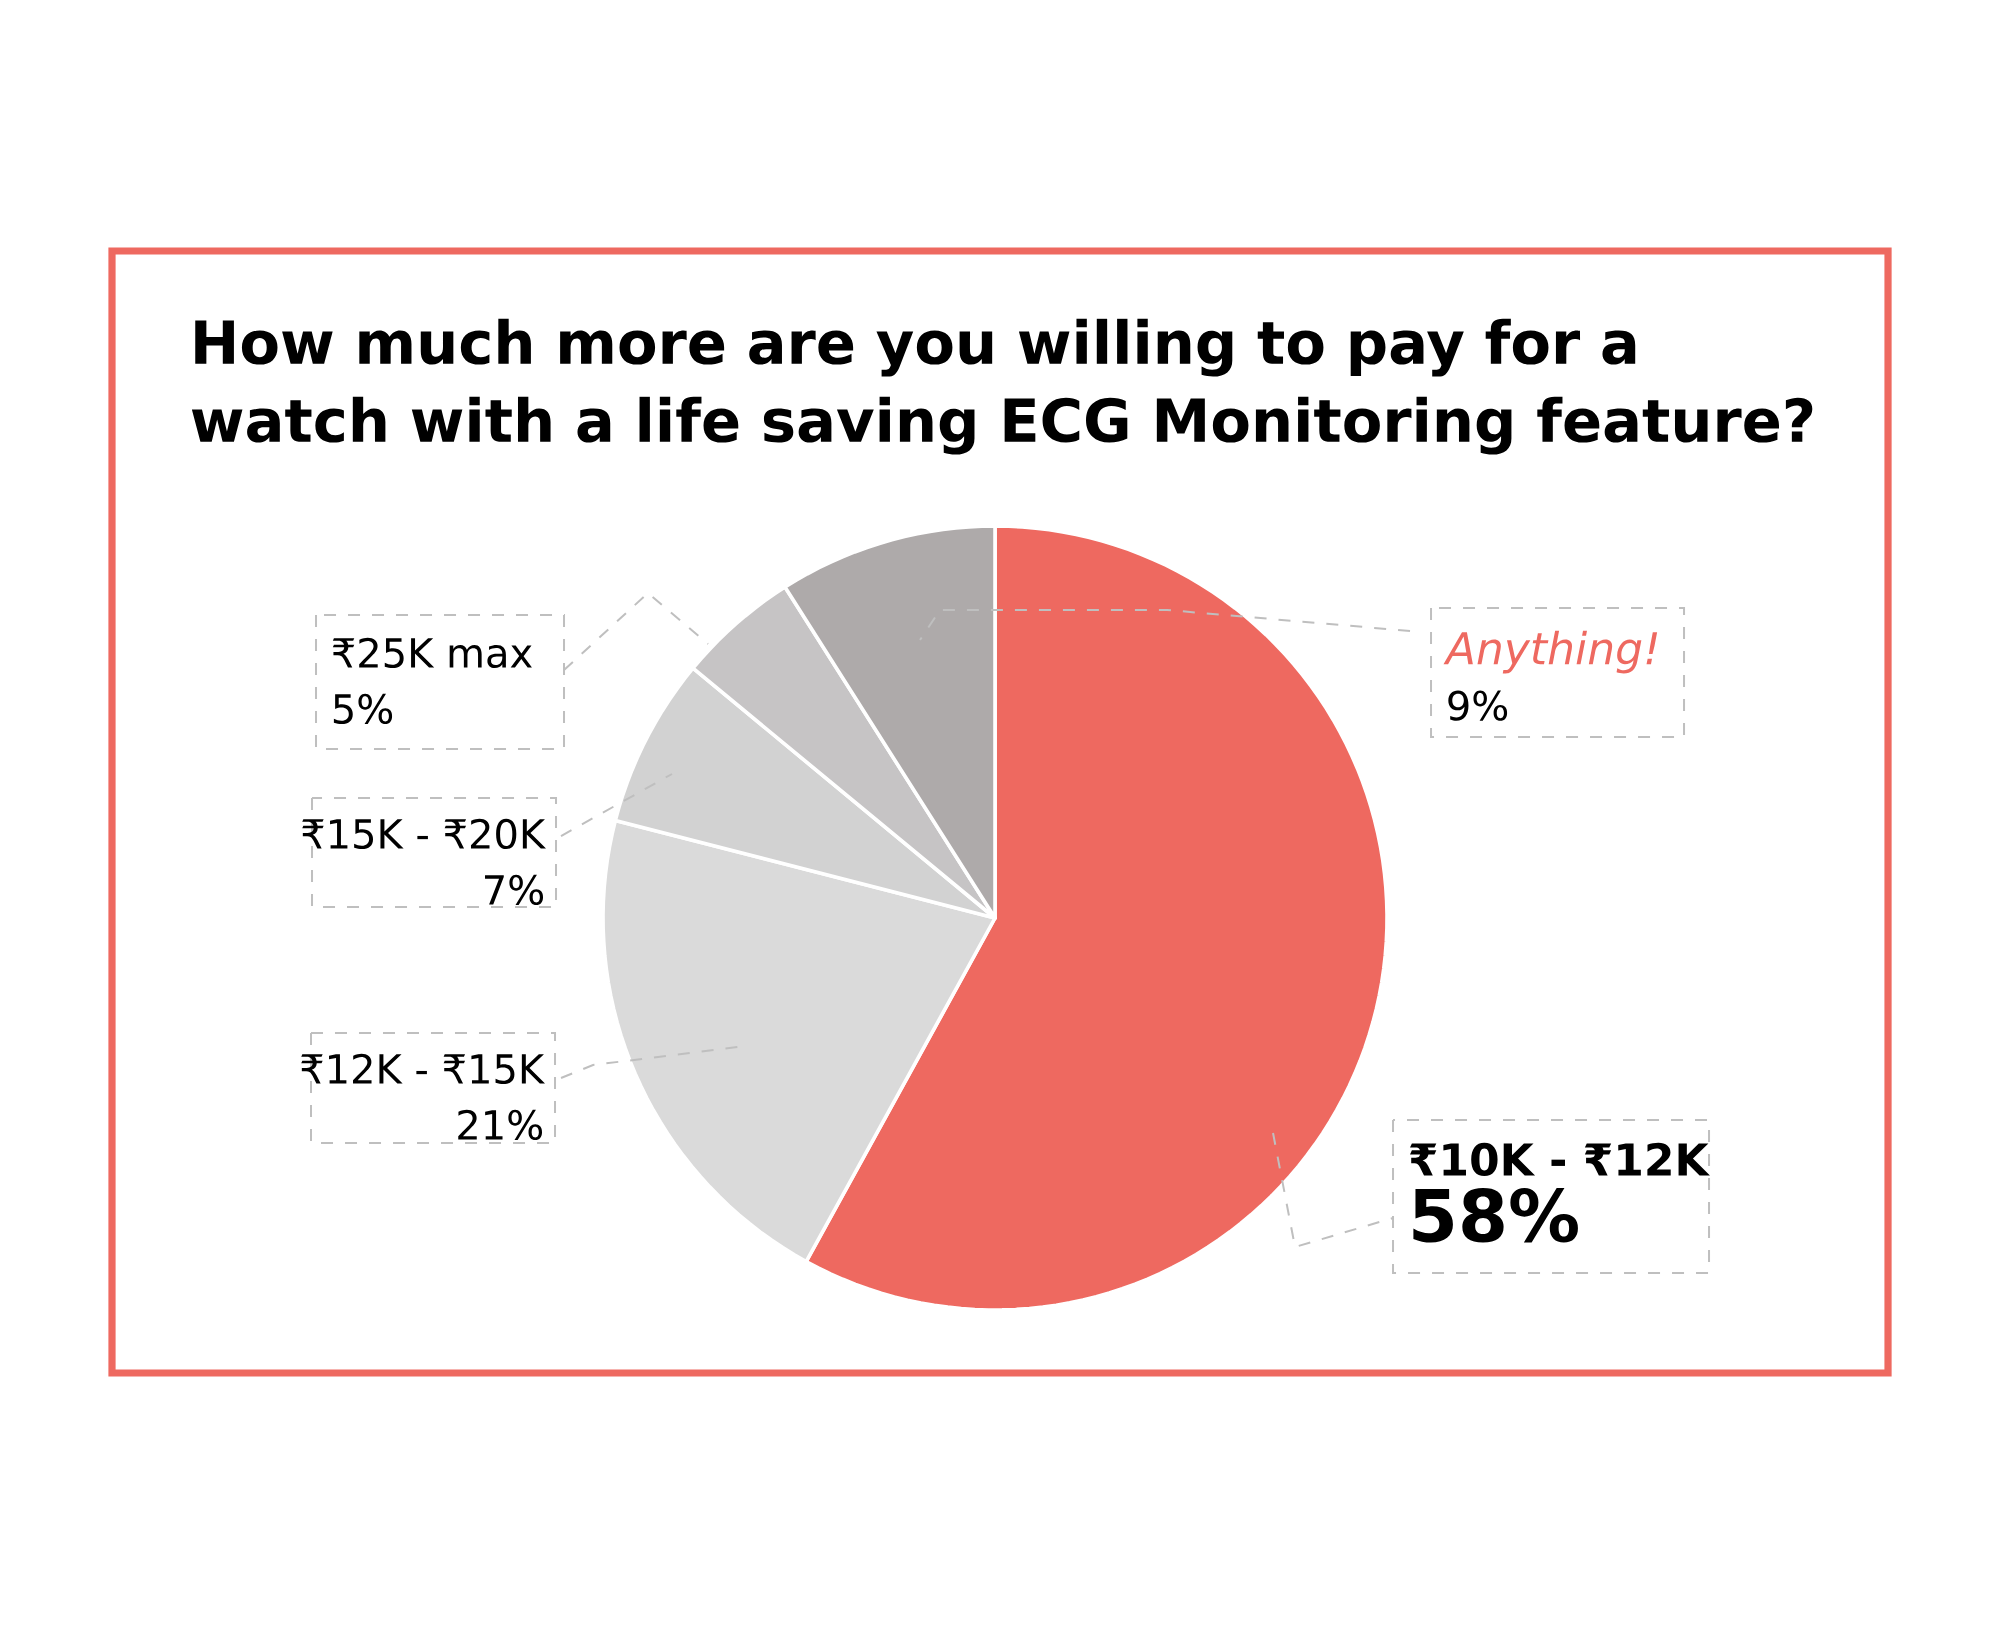 The width and height of the screenshot is (2000, 1632). I want to click on data-label: 21%, so click(500, 1125).